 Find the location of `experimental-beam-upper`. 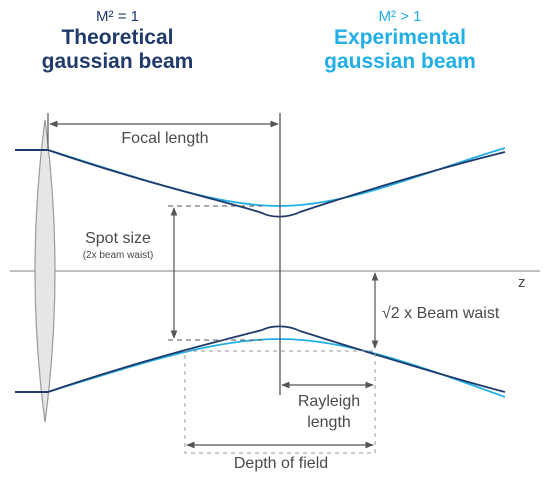

experimental-beam-upper is located at coordinates (276, 177).